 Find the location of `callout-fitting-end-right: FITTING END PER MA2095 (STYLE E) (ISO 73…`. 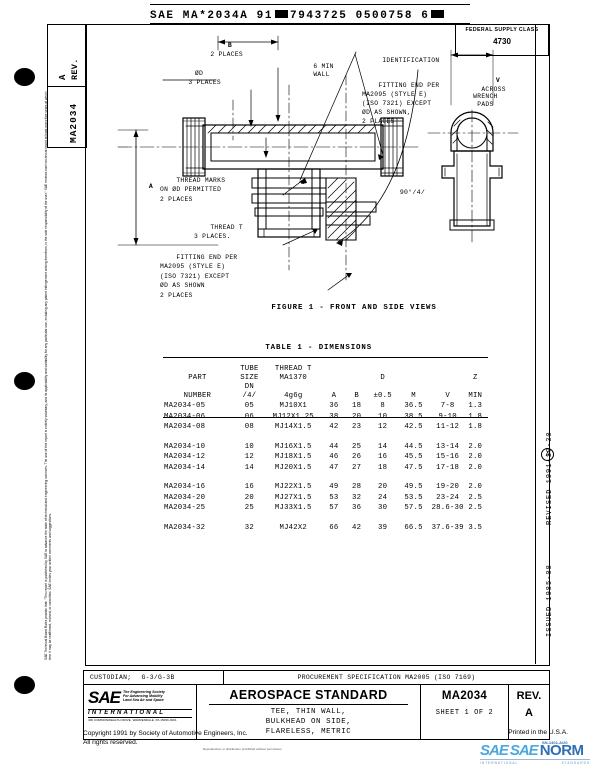

callout-fitting-end-right: FITTING END PER MA2095 (STYLE E) (ISO 73… is located at coordinates (401, 103).